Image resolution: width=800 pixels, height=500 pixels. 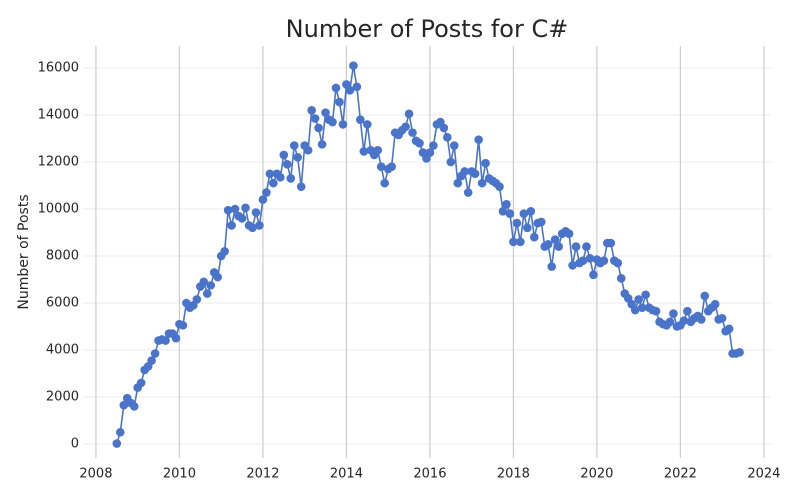 I want to click on x-tick-label: 2018, so click(x=513, y=474).